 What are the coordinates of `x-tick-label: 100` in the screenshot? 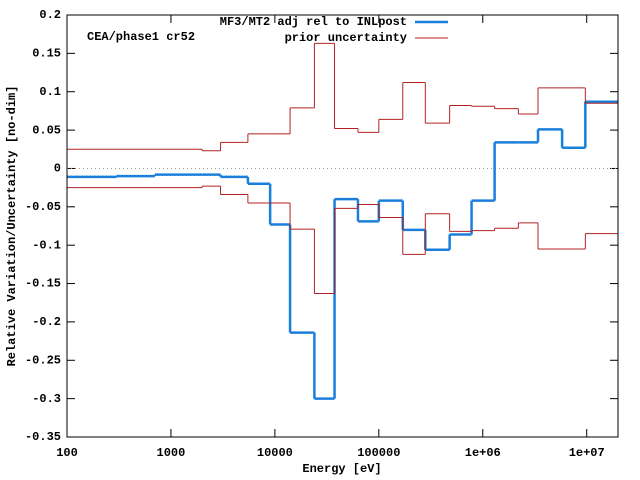 It's located at (67, 453).